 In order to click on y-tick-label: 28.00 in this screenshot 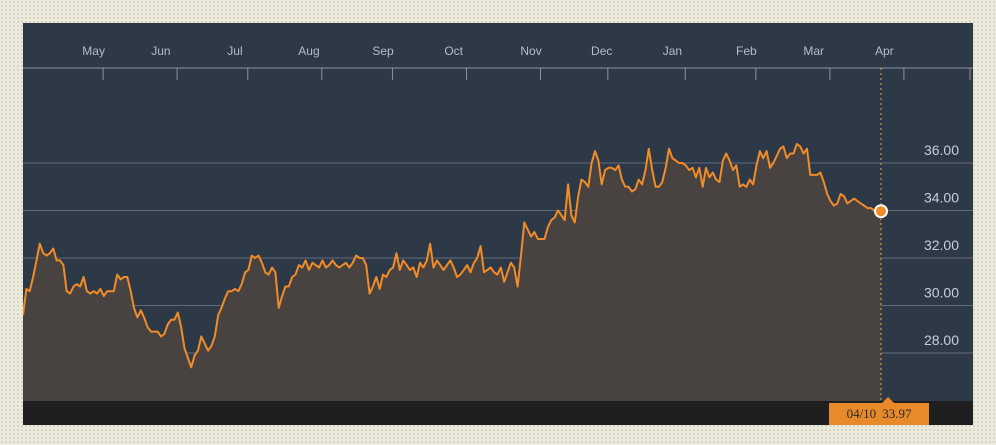, I will do `click(941, 340)`.